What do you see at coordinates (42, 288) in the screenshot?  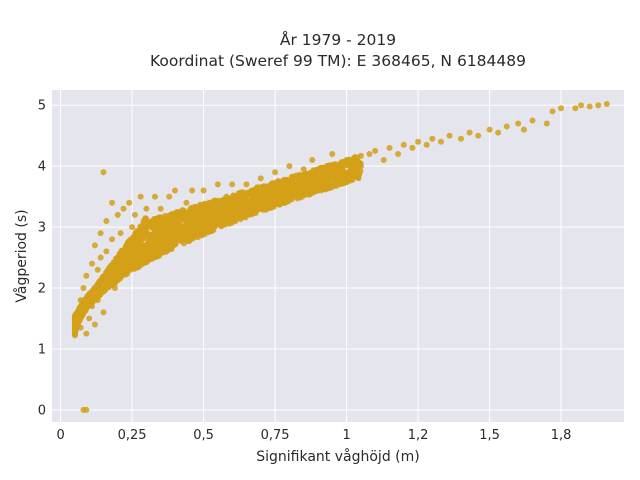 I see `y-tick-label: 2` at bounding box center [42, 288].